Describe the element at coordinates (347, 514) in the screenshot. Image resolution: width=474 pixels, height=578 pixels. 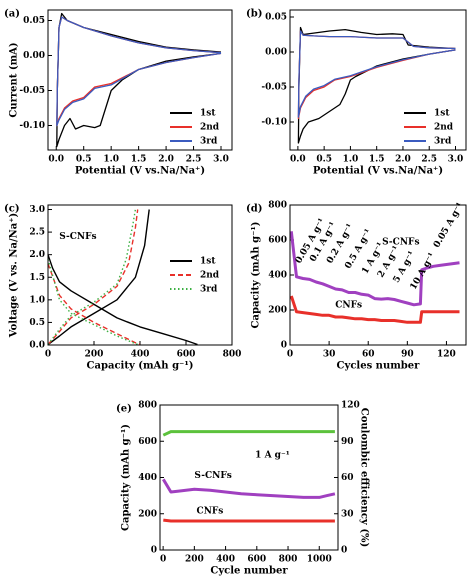
I see `y2-tick-label: 30` at that location.